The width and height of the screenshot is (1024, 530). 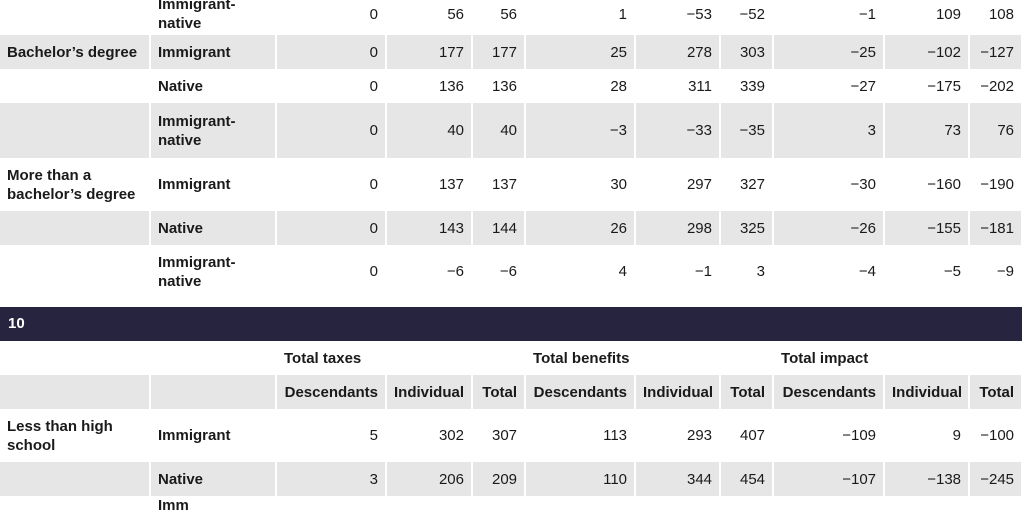 What do you see at coordinates (829, 86) in the screenshot?
I see `value-cell: −27` at bounding box center [829, 86].